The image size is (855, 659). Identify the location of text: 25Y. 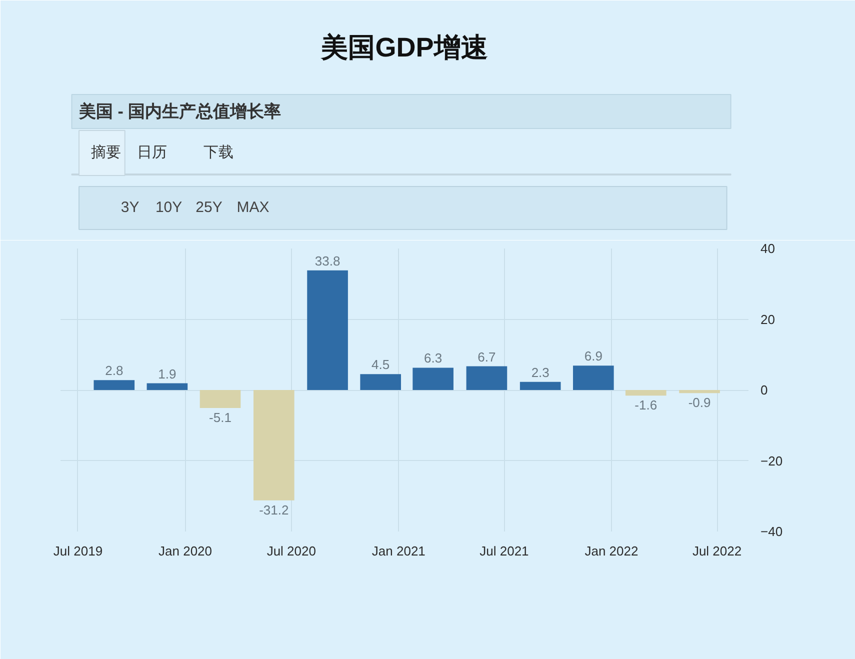
(209, 207).